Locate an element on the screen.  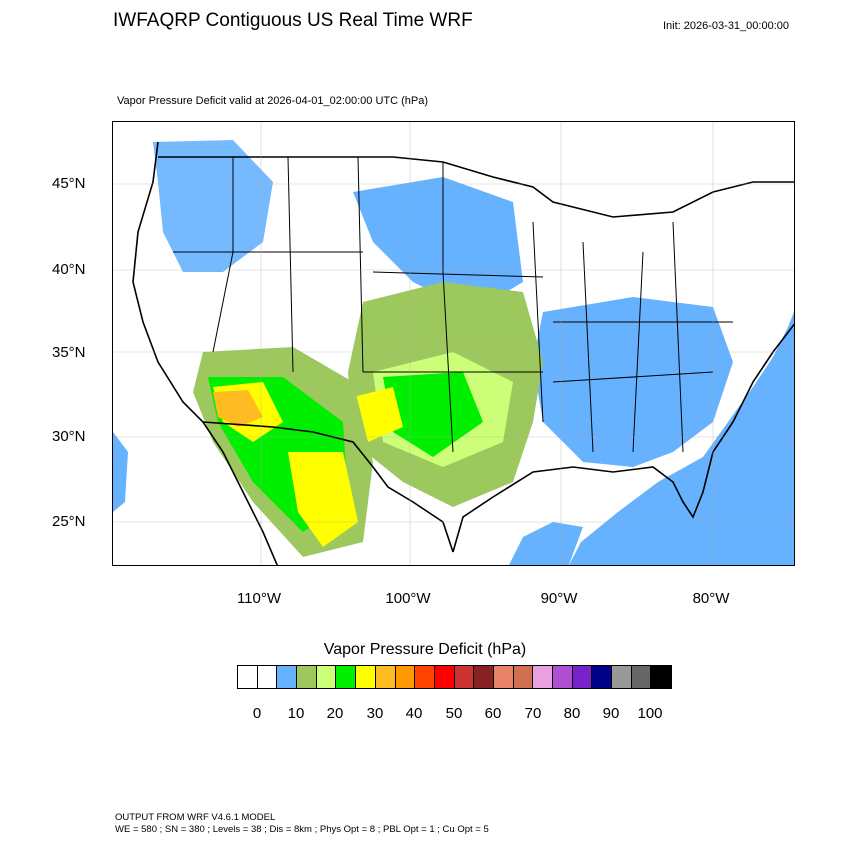
colorbar-tick-0: 0 is located at coordinates (257, 713).